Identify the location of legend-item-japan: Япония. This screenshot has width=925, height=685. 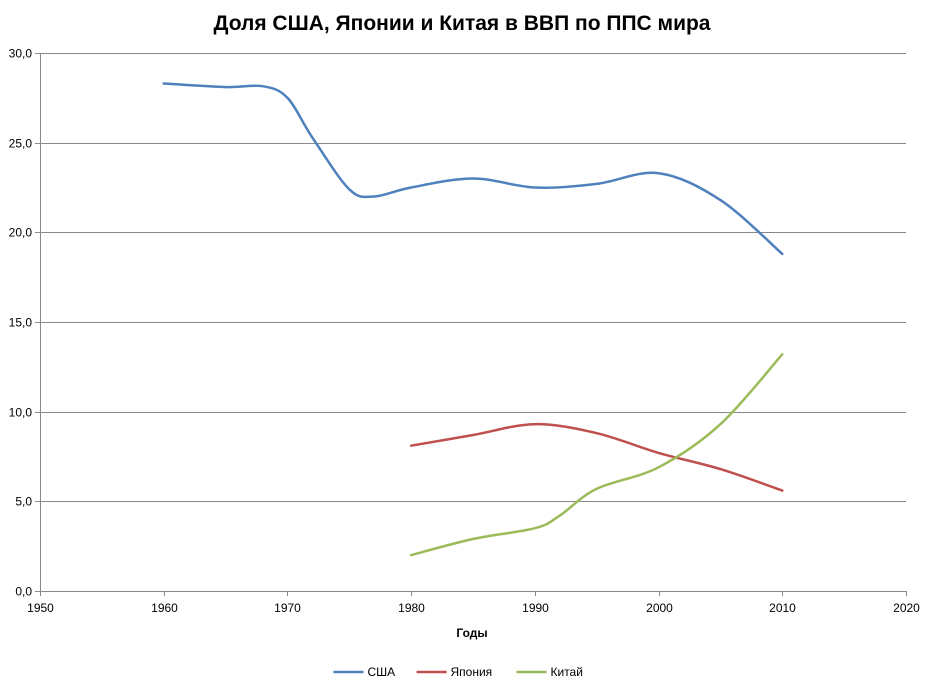
(454, 672).